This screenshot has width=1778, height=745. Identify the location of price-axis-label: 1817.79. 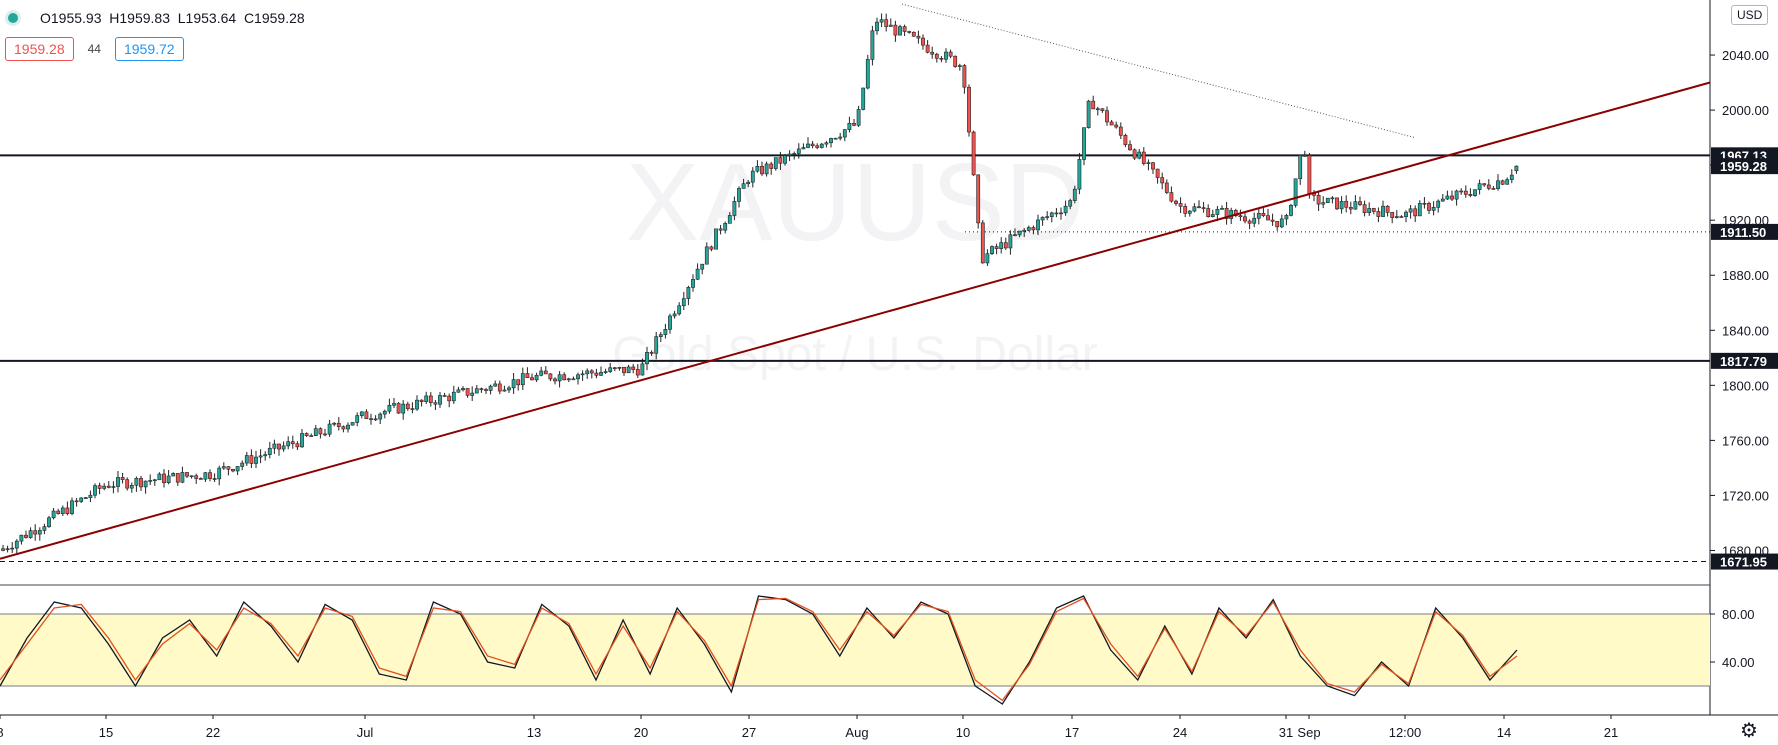
(1743, 361).